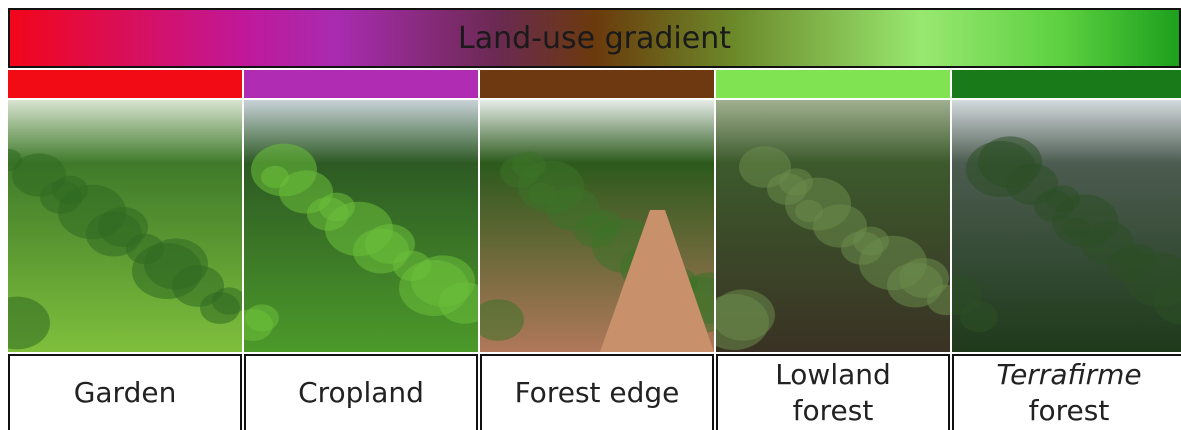  I want to click on title: Land-use gradient, so click(594, 38).